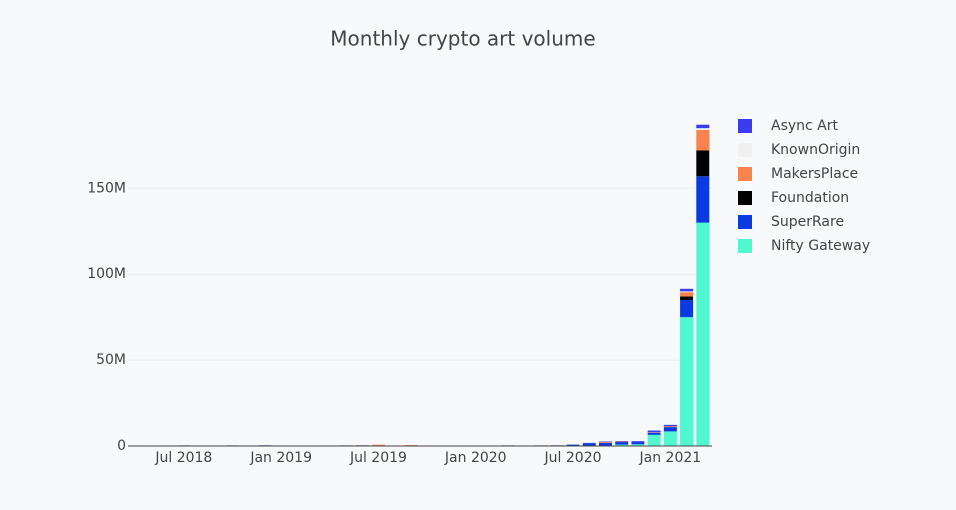 Image resolution: width=956 pixels, height=510 pixels. Describe the element at coordinates (814, 174) in the screenshot. I see `legend-label: MakersPlace` at that location.